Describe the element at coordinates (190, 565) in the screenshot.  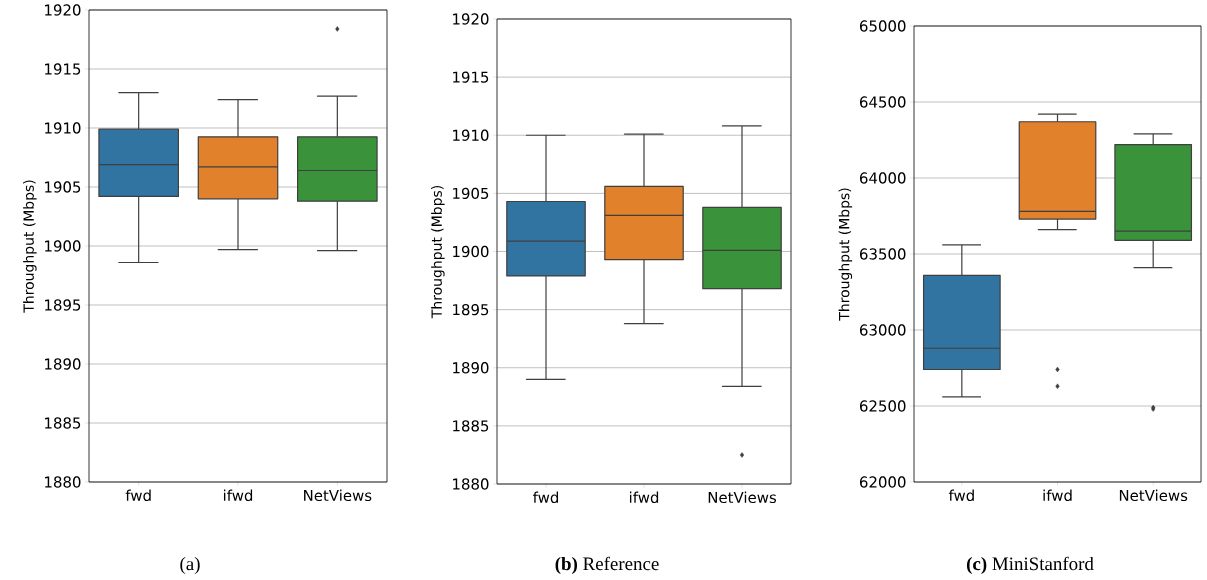
I see `text: (a)` at that location.